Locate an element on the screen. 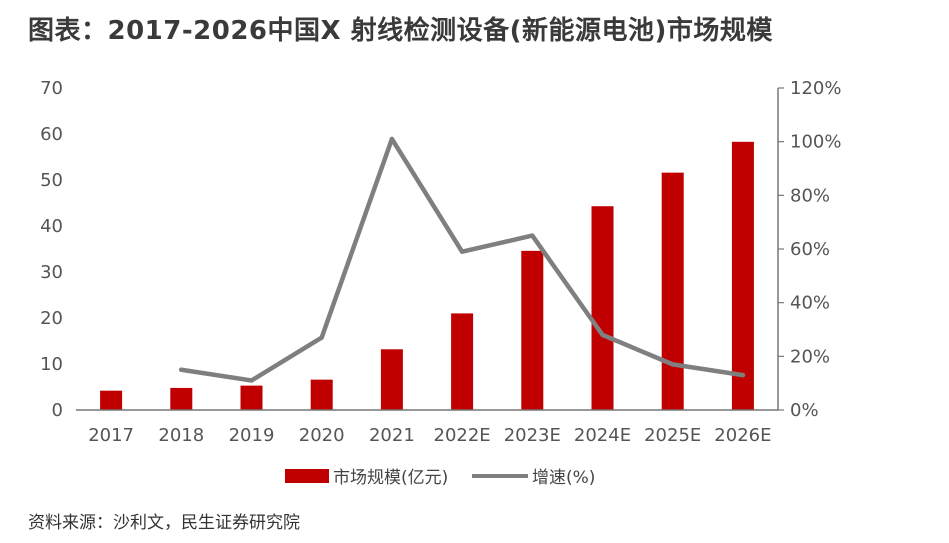 The width and height of the screenshot is (949, 543). x-tick-label: 2021 is located at coordinates (392, 435).